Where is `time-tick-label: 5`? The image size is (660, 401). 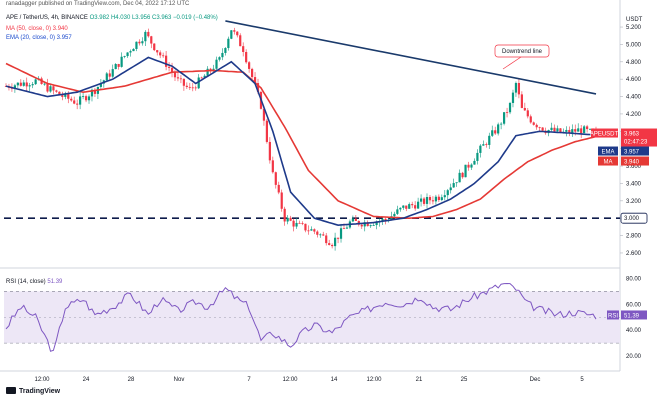
time-tick-label: 5 is located at coordinates (582, 380).